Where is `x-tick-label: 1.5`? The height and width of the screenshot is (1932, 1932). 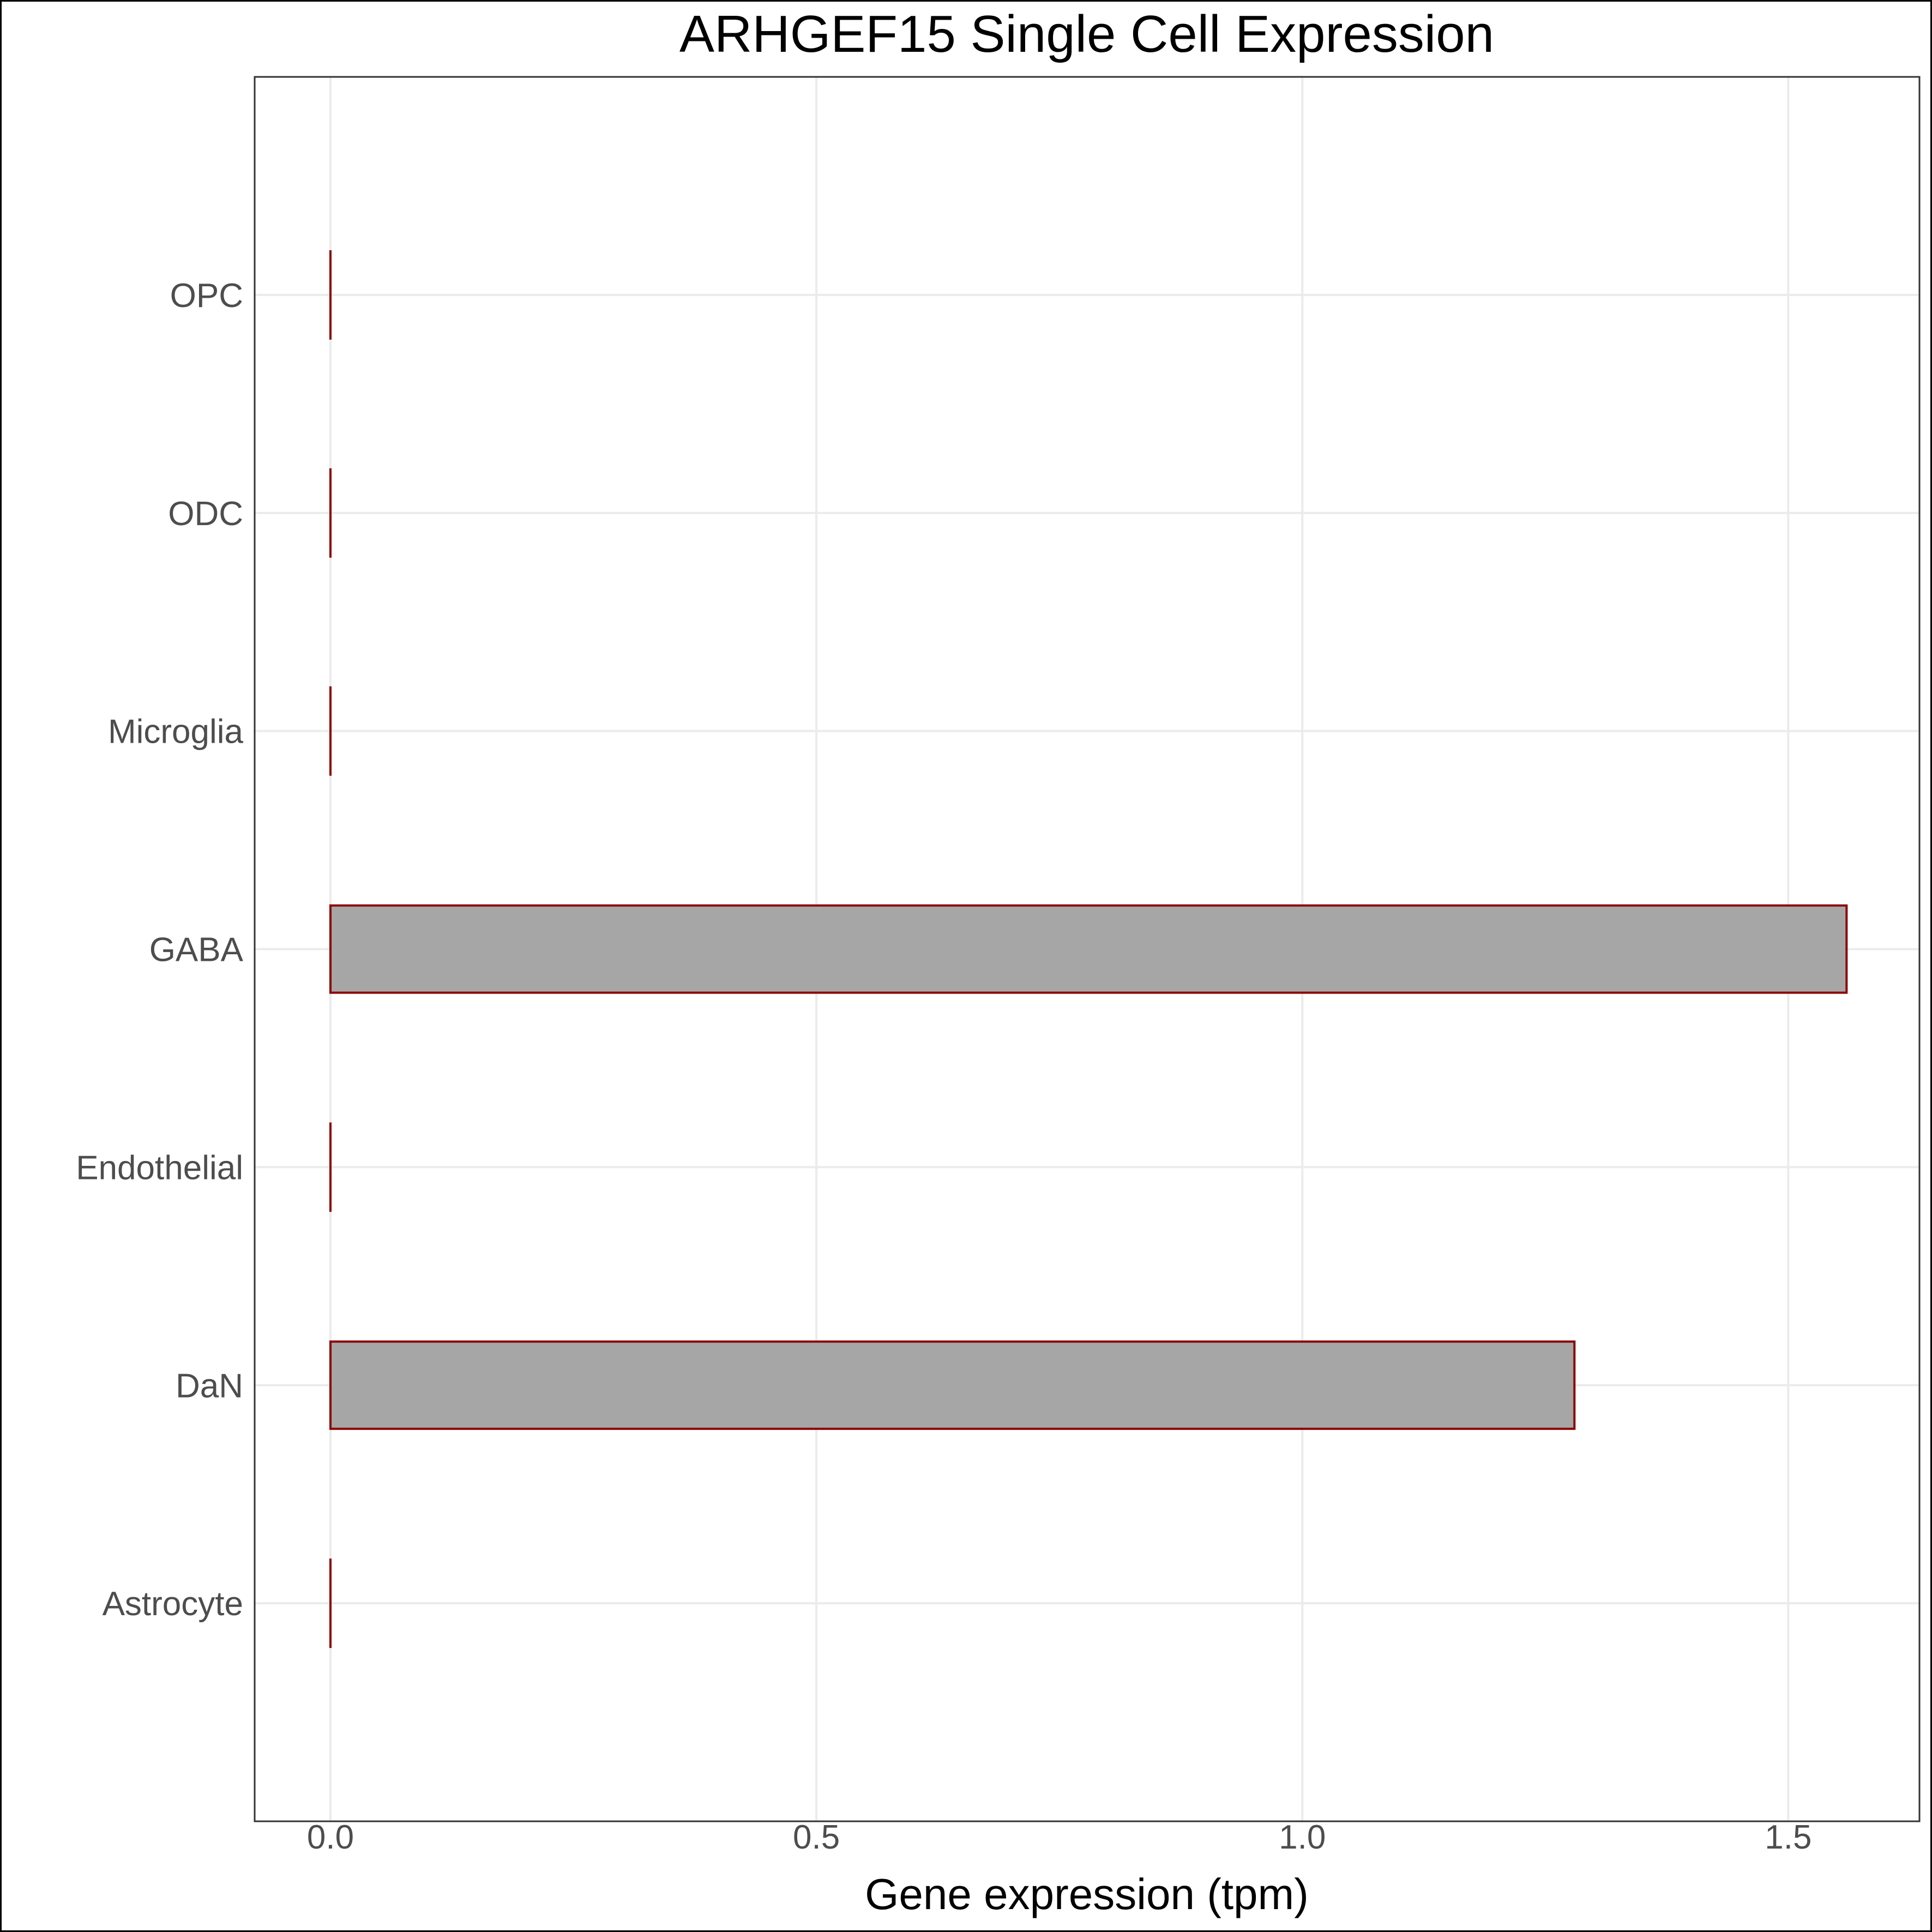
x-tick-label: 1.5 is located at coordinates (1788, 1837).